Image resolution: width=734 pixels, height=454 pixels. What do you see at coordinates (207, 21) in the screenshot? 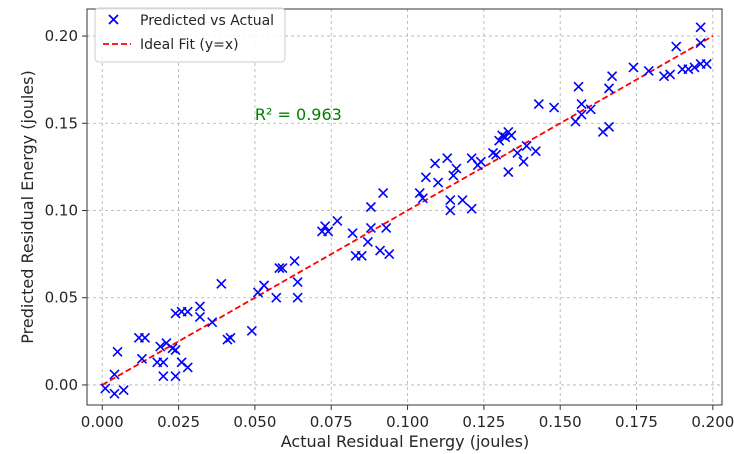
I see `legend-label-predicted: Predicted vs Actual` at bounding box center [207, 21].